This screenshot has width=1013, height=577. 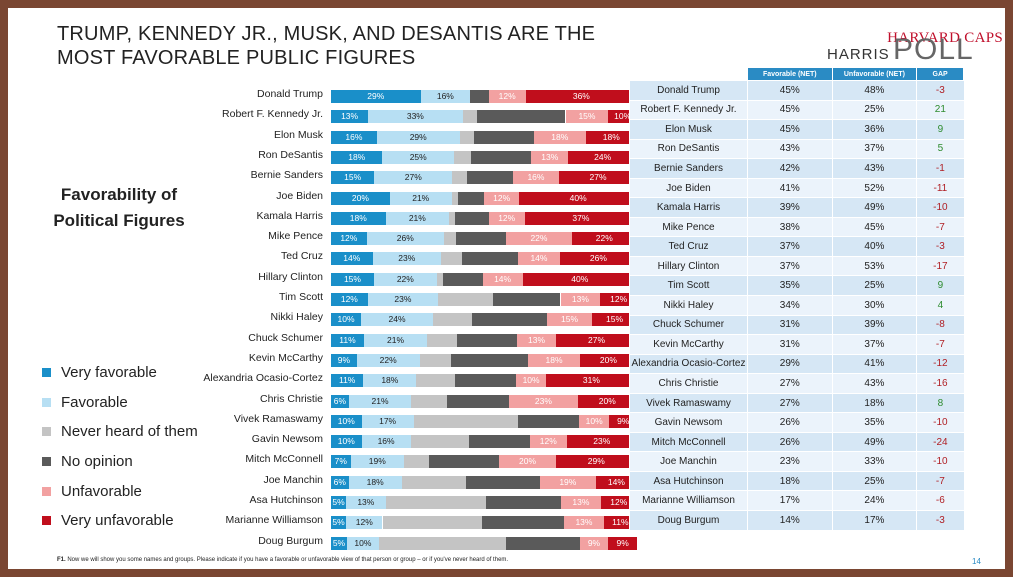 I want to click on table-row: Doug Burgum 14% 17% -3, so click(x=796, y=520).